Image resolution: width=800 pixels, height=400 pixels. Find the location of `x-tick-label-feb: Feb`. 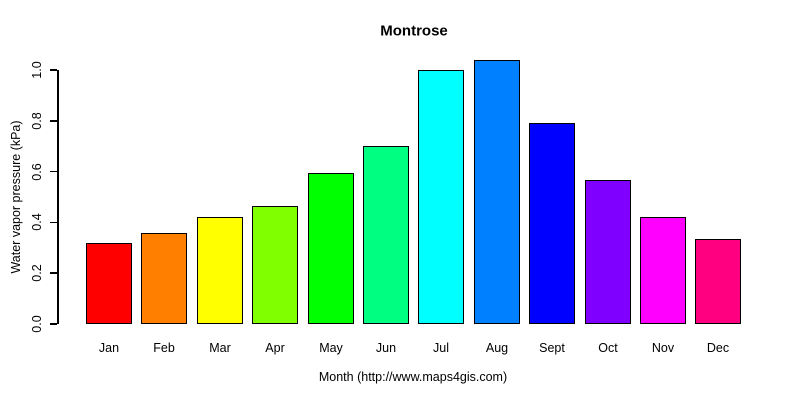

x-tick-label-feb: Feb is located at coordinates (164, 348).